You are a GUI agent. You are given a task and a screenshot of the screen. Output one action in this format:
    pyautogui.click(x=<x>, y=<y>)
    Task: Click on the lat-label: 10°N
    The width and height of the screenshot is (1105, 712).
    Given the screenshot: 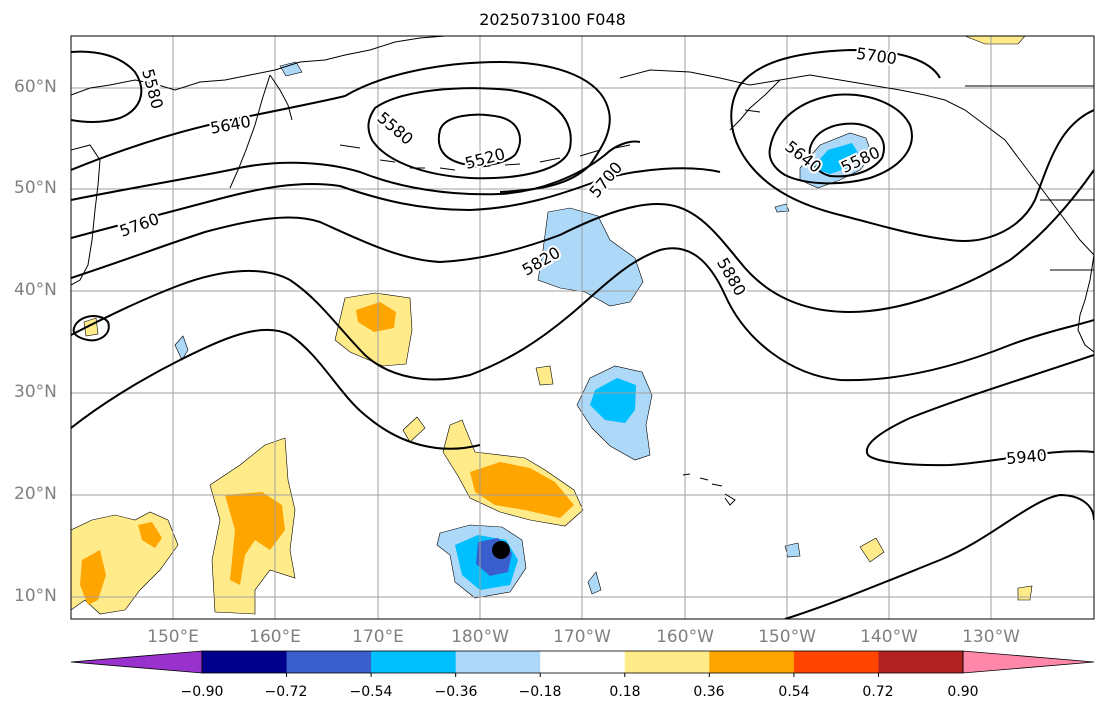 What is the action you would take?
    pyautogui.click(x=35, y=596)
    